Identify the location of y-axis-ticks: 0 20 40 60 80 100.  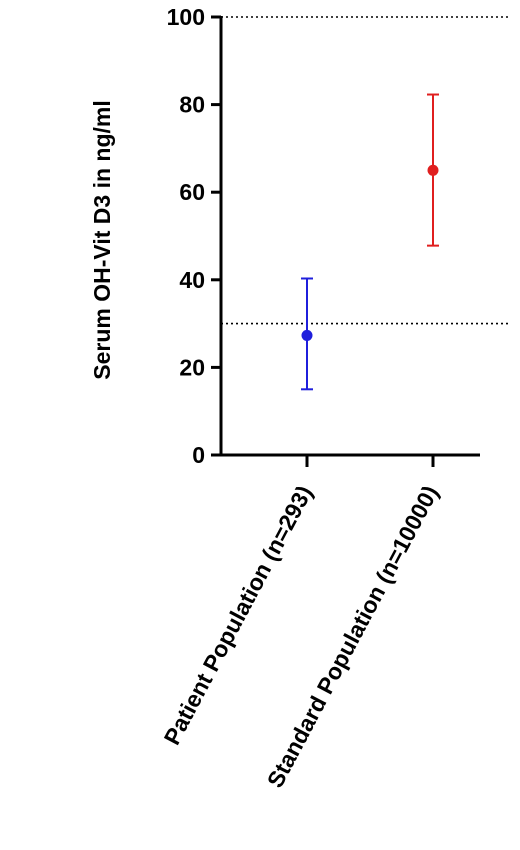
(194, 236).